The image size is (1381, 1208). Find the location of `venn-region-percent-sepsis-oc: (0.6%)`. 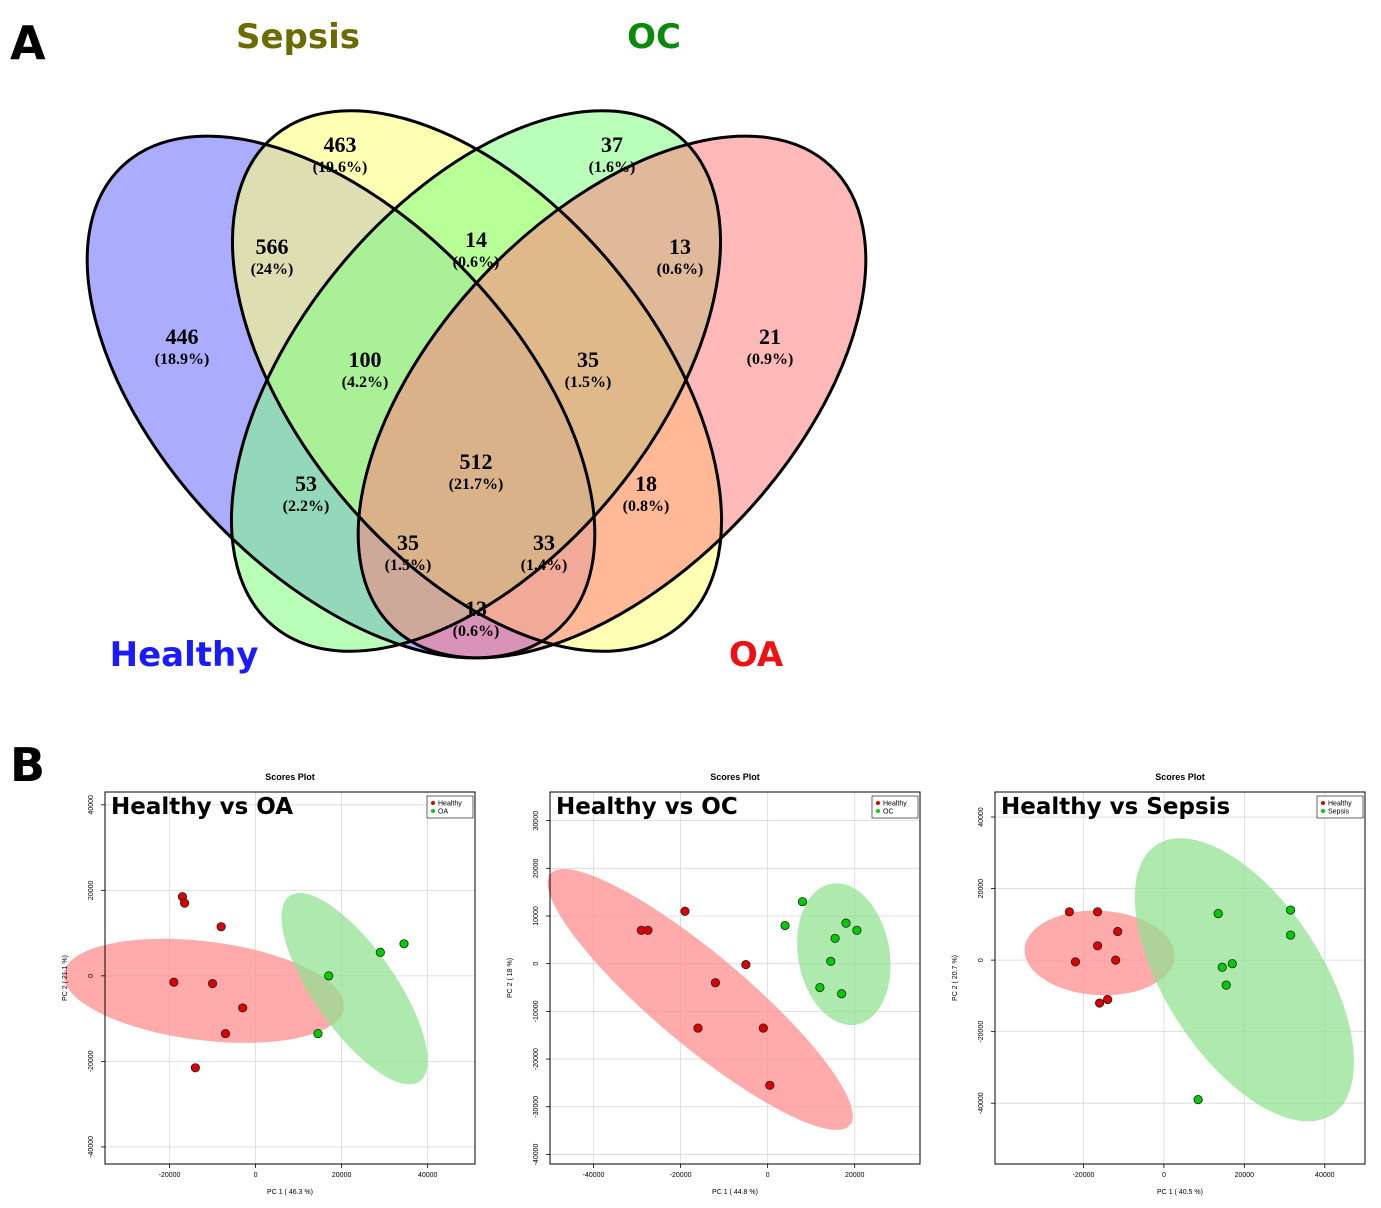

venn-region-percent-sepsis-oc: (0.6%) is located at coordinates (476, 262).